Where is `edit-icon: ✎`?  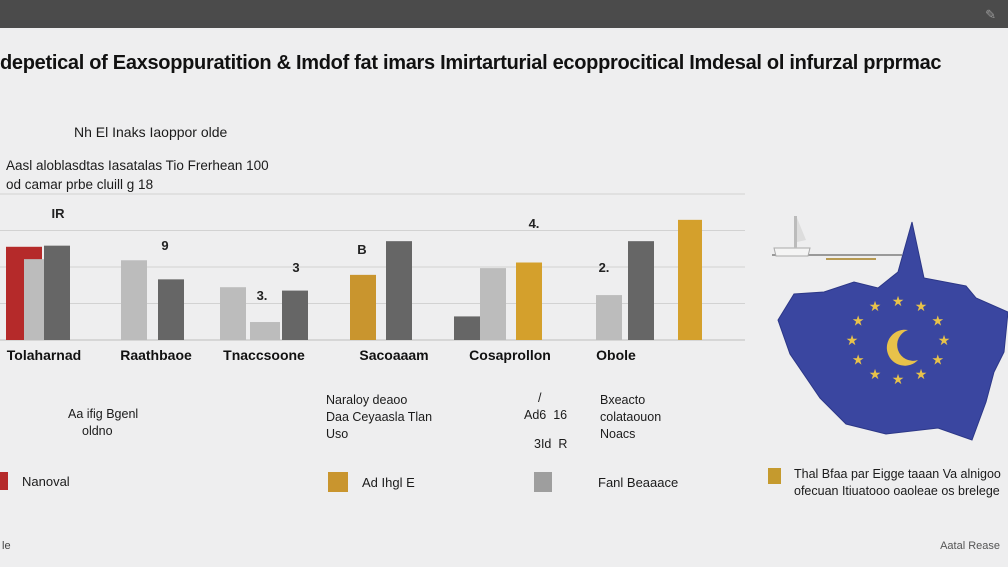
edit-icon: ✎ is located at coordinates (990, 14).